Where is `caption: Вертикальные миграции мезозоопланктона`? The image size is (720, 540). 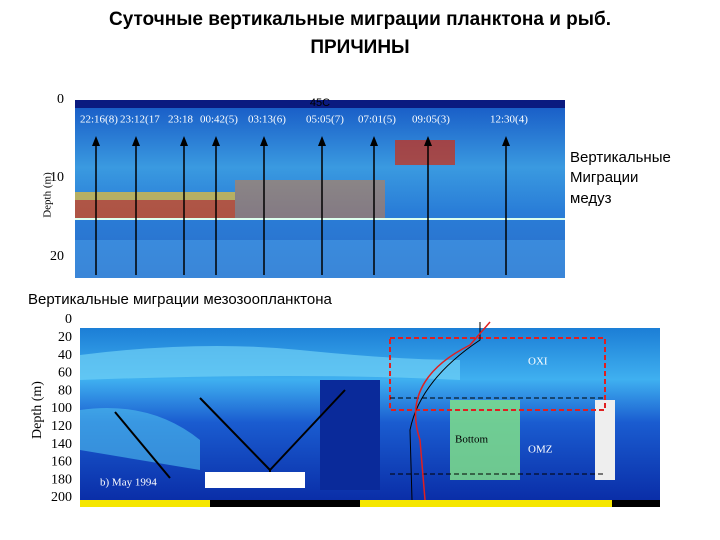 caption: Вертикальные миграции мезозоопланктона is located at coordinates (180, 299).